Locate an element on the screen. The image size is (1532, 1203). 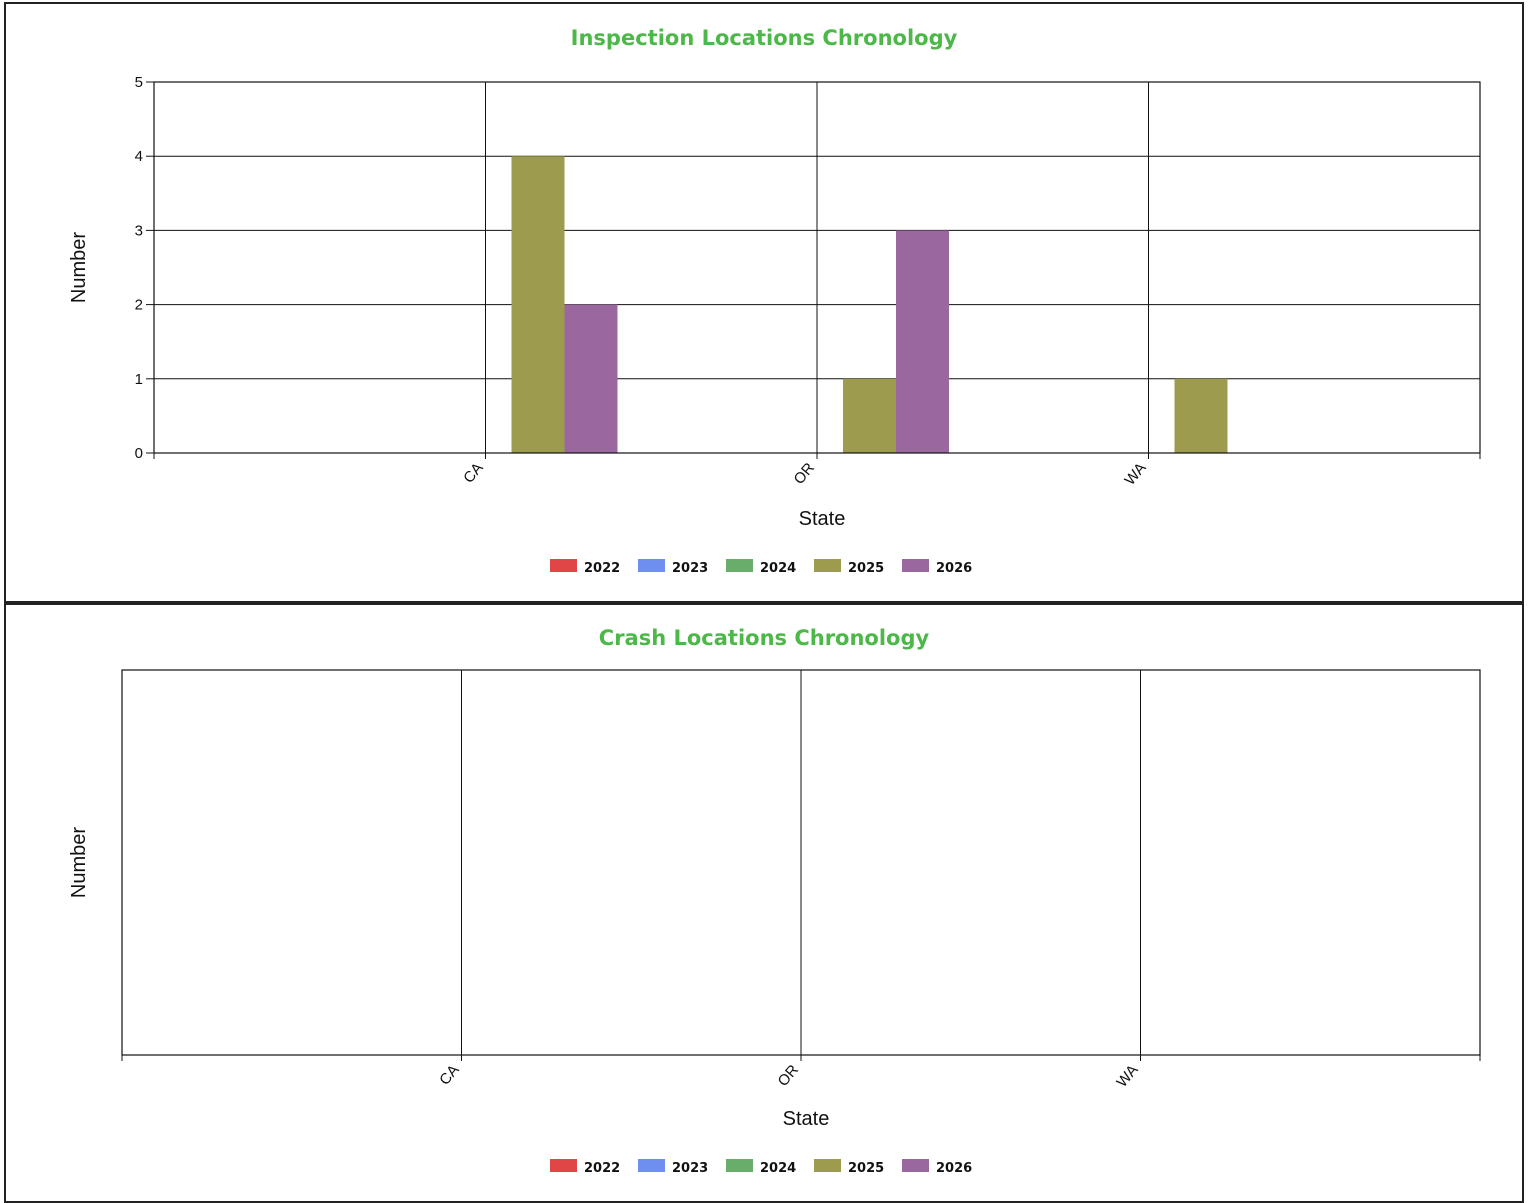
y-tick-label: 2 is located at coordinates (139, 305).